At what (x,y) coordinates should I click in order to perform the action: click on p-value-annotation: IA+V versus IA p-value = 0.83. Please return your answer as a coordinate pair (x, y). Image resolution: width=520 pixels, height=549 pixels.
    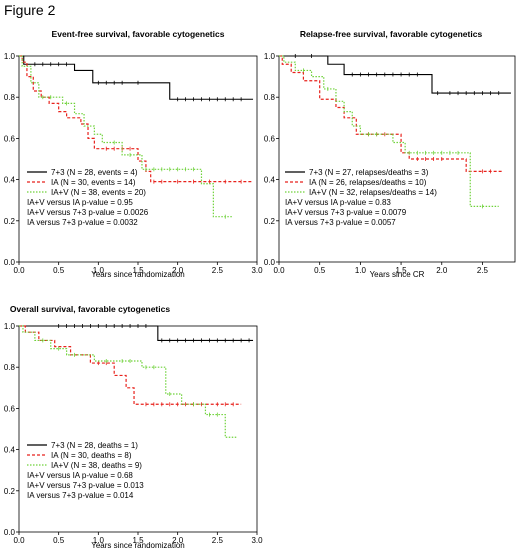
    Looking at the image, I should click on (338, 202).